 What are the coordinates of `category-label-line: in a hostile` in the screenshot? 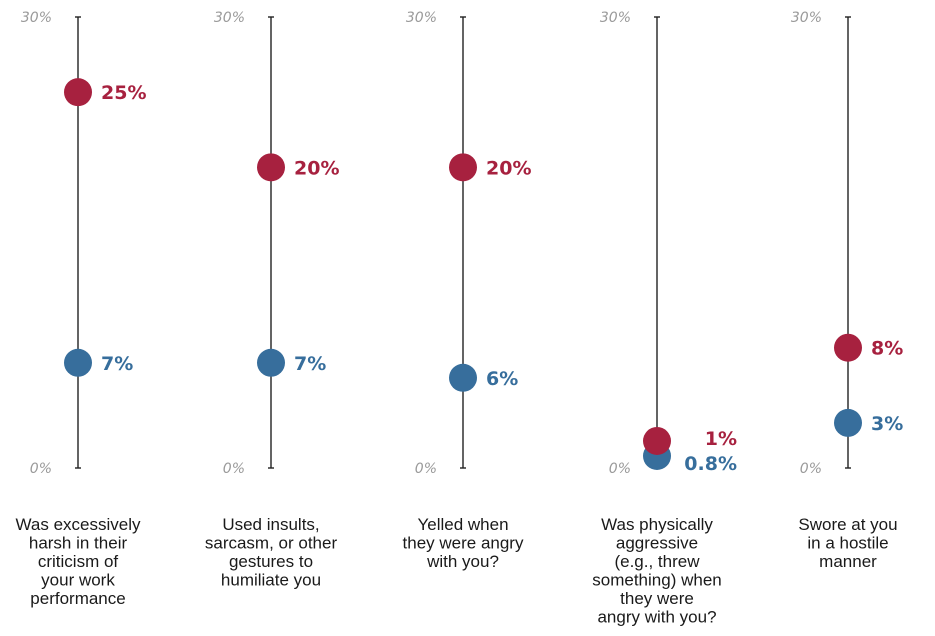 It's located at (847, 543).